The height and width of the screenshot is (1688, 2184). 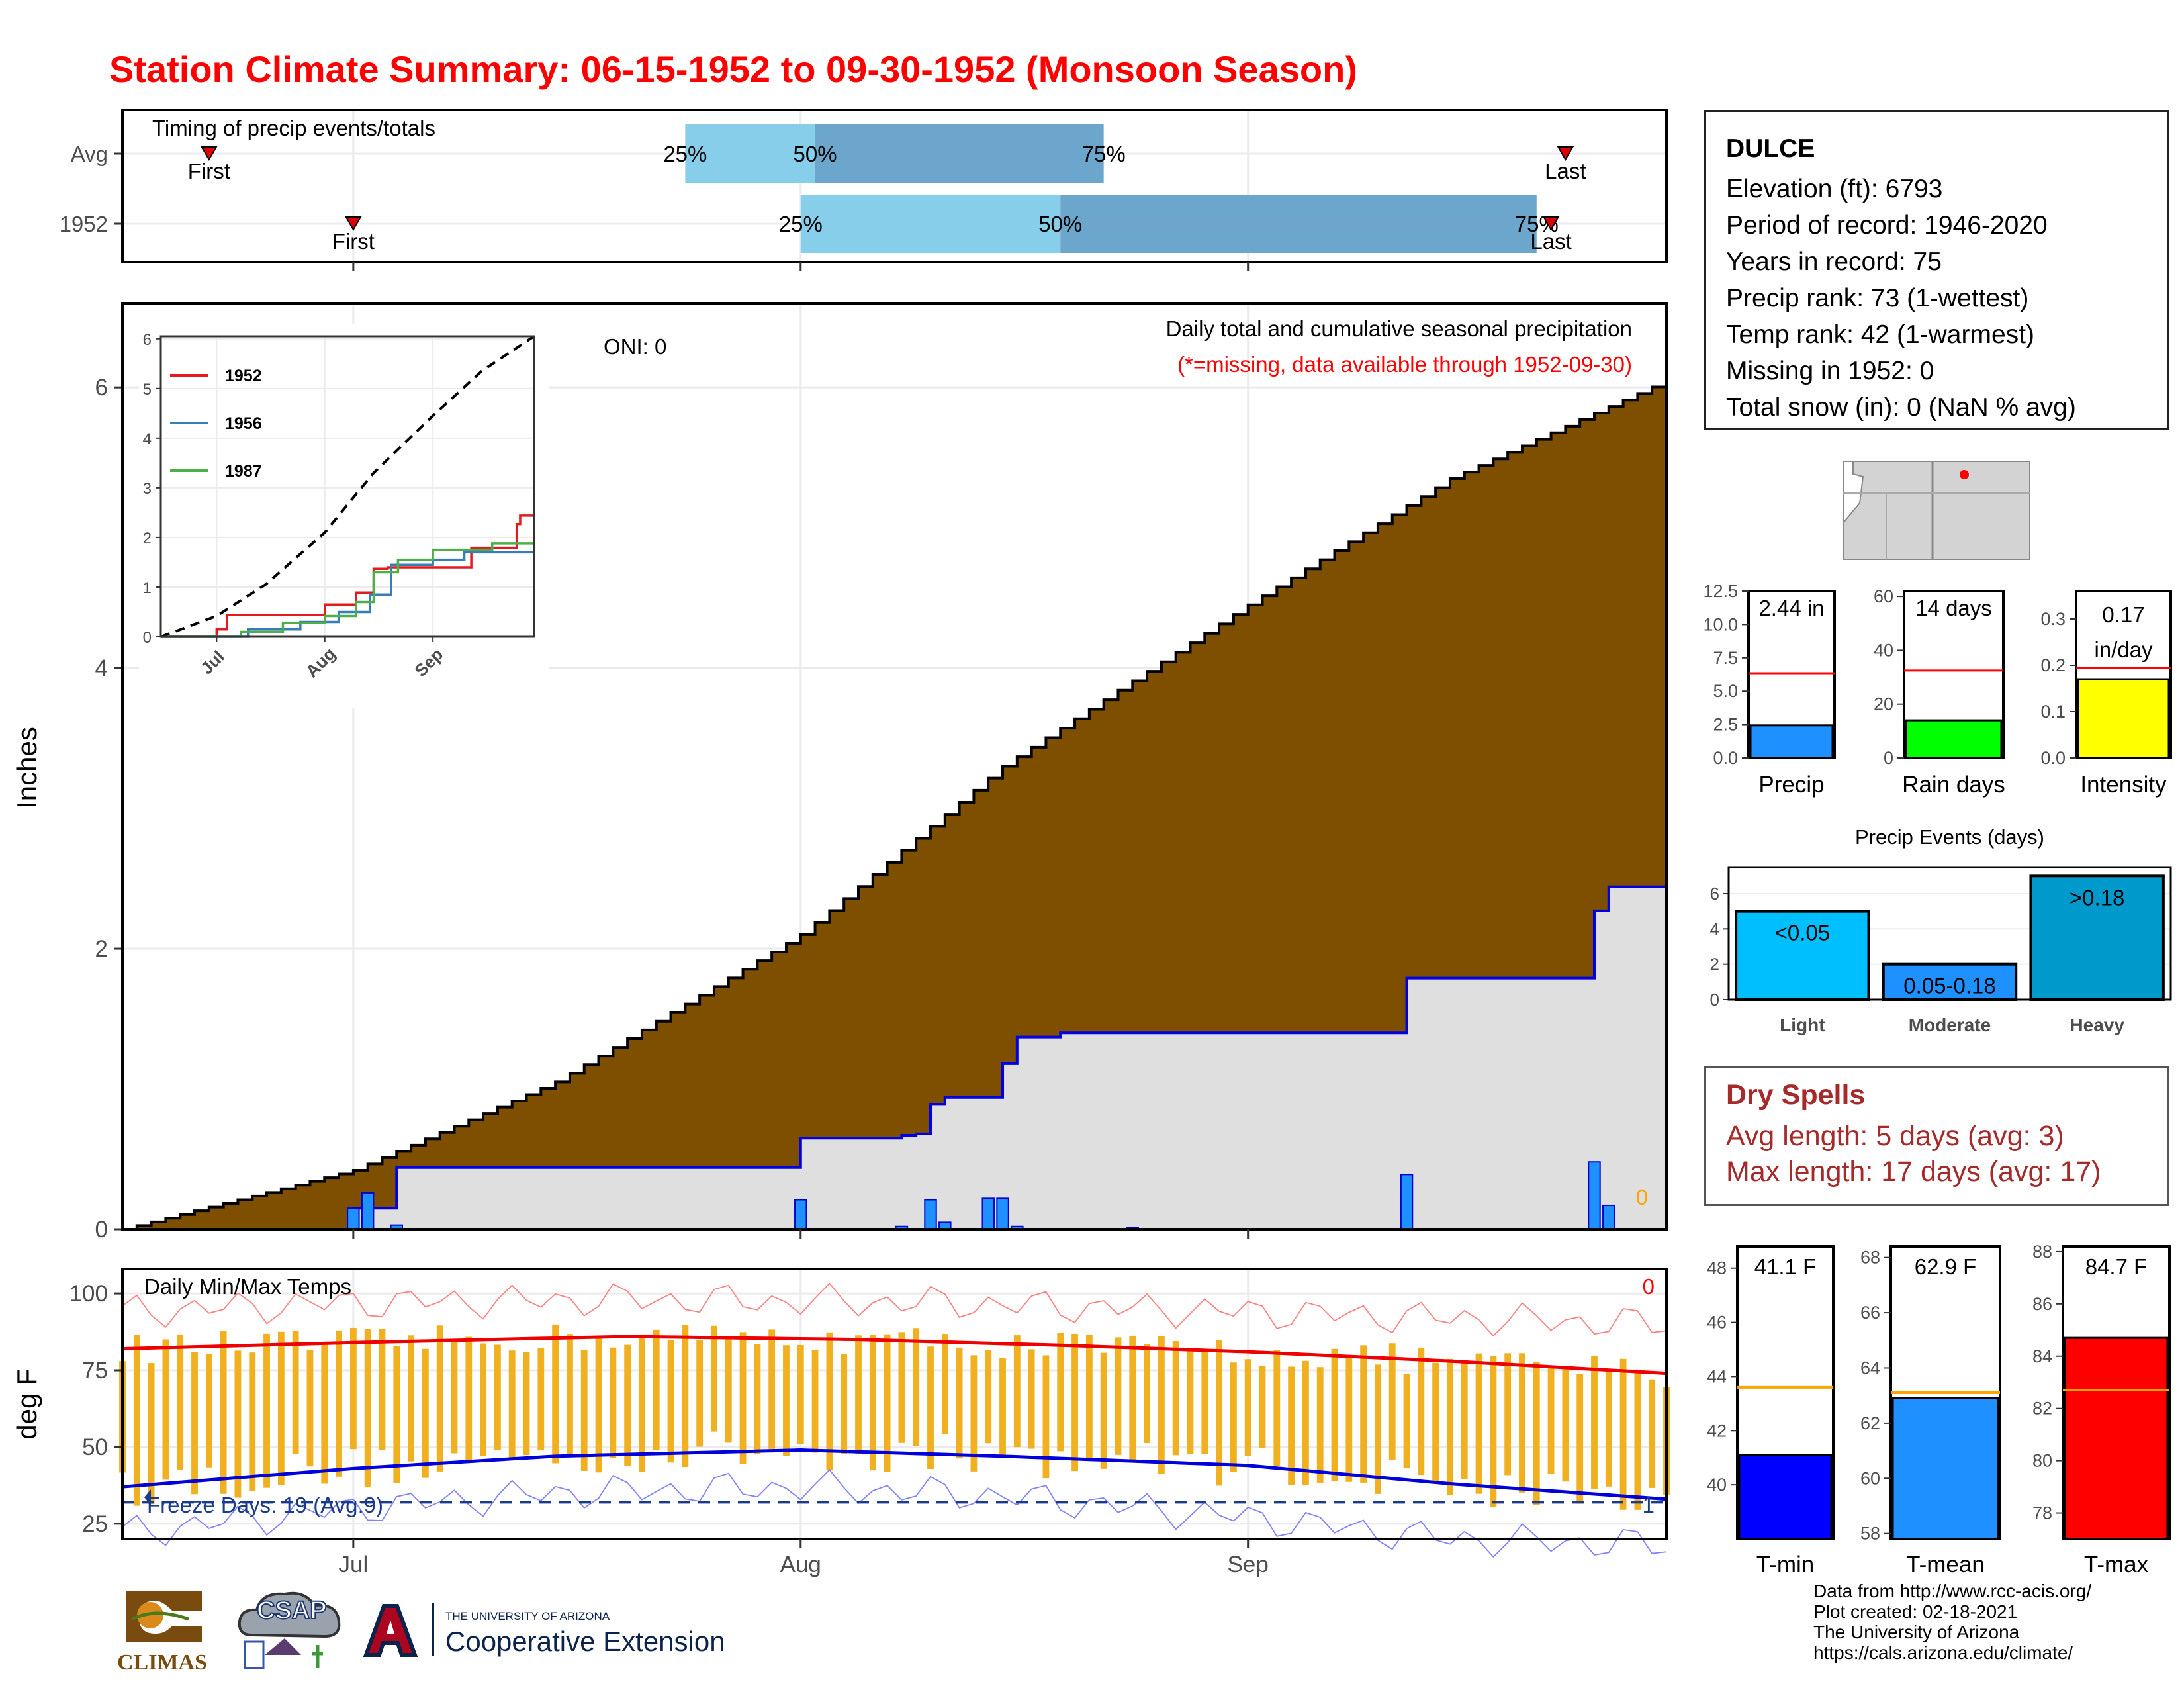 What do you see at coordinates (353, 1564) in the screenshot?
I see `x-tick-label: Jul` at bounding box center [353, 1564].